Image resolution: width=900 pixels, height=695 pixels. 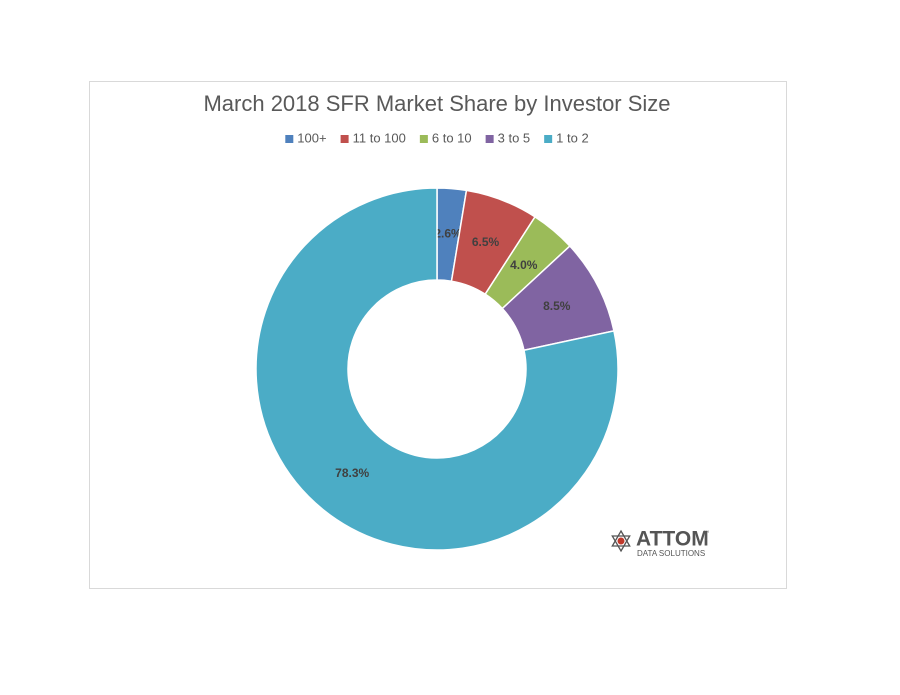 What do you see at coordinates (572, 137) in the screenshot?
I see `legend-label: 1 to 2` at bounding box center [572, 137].